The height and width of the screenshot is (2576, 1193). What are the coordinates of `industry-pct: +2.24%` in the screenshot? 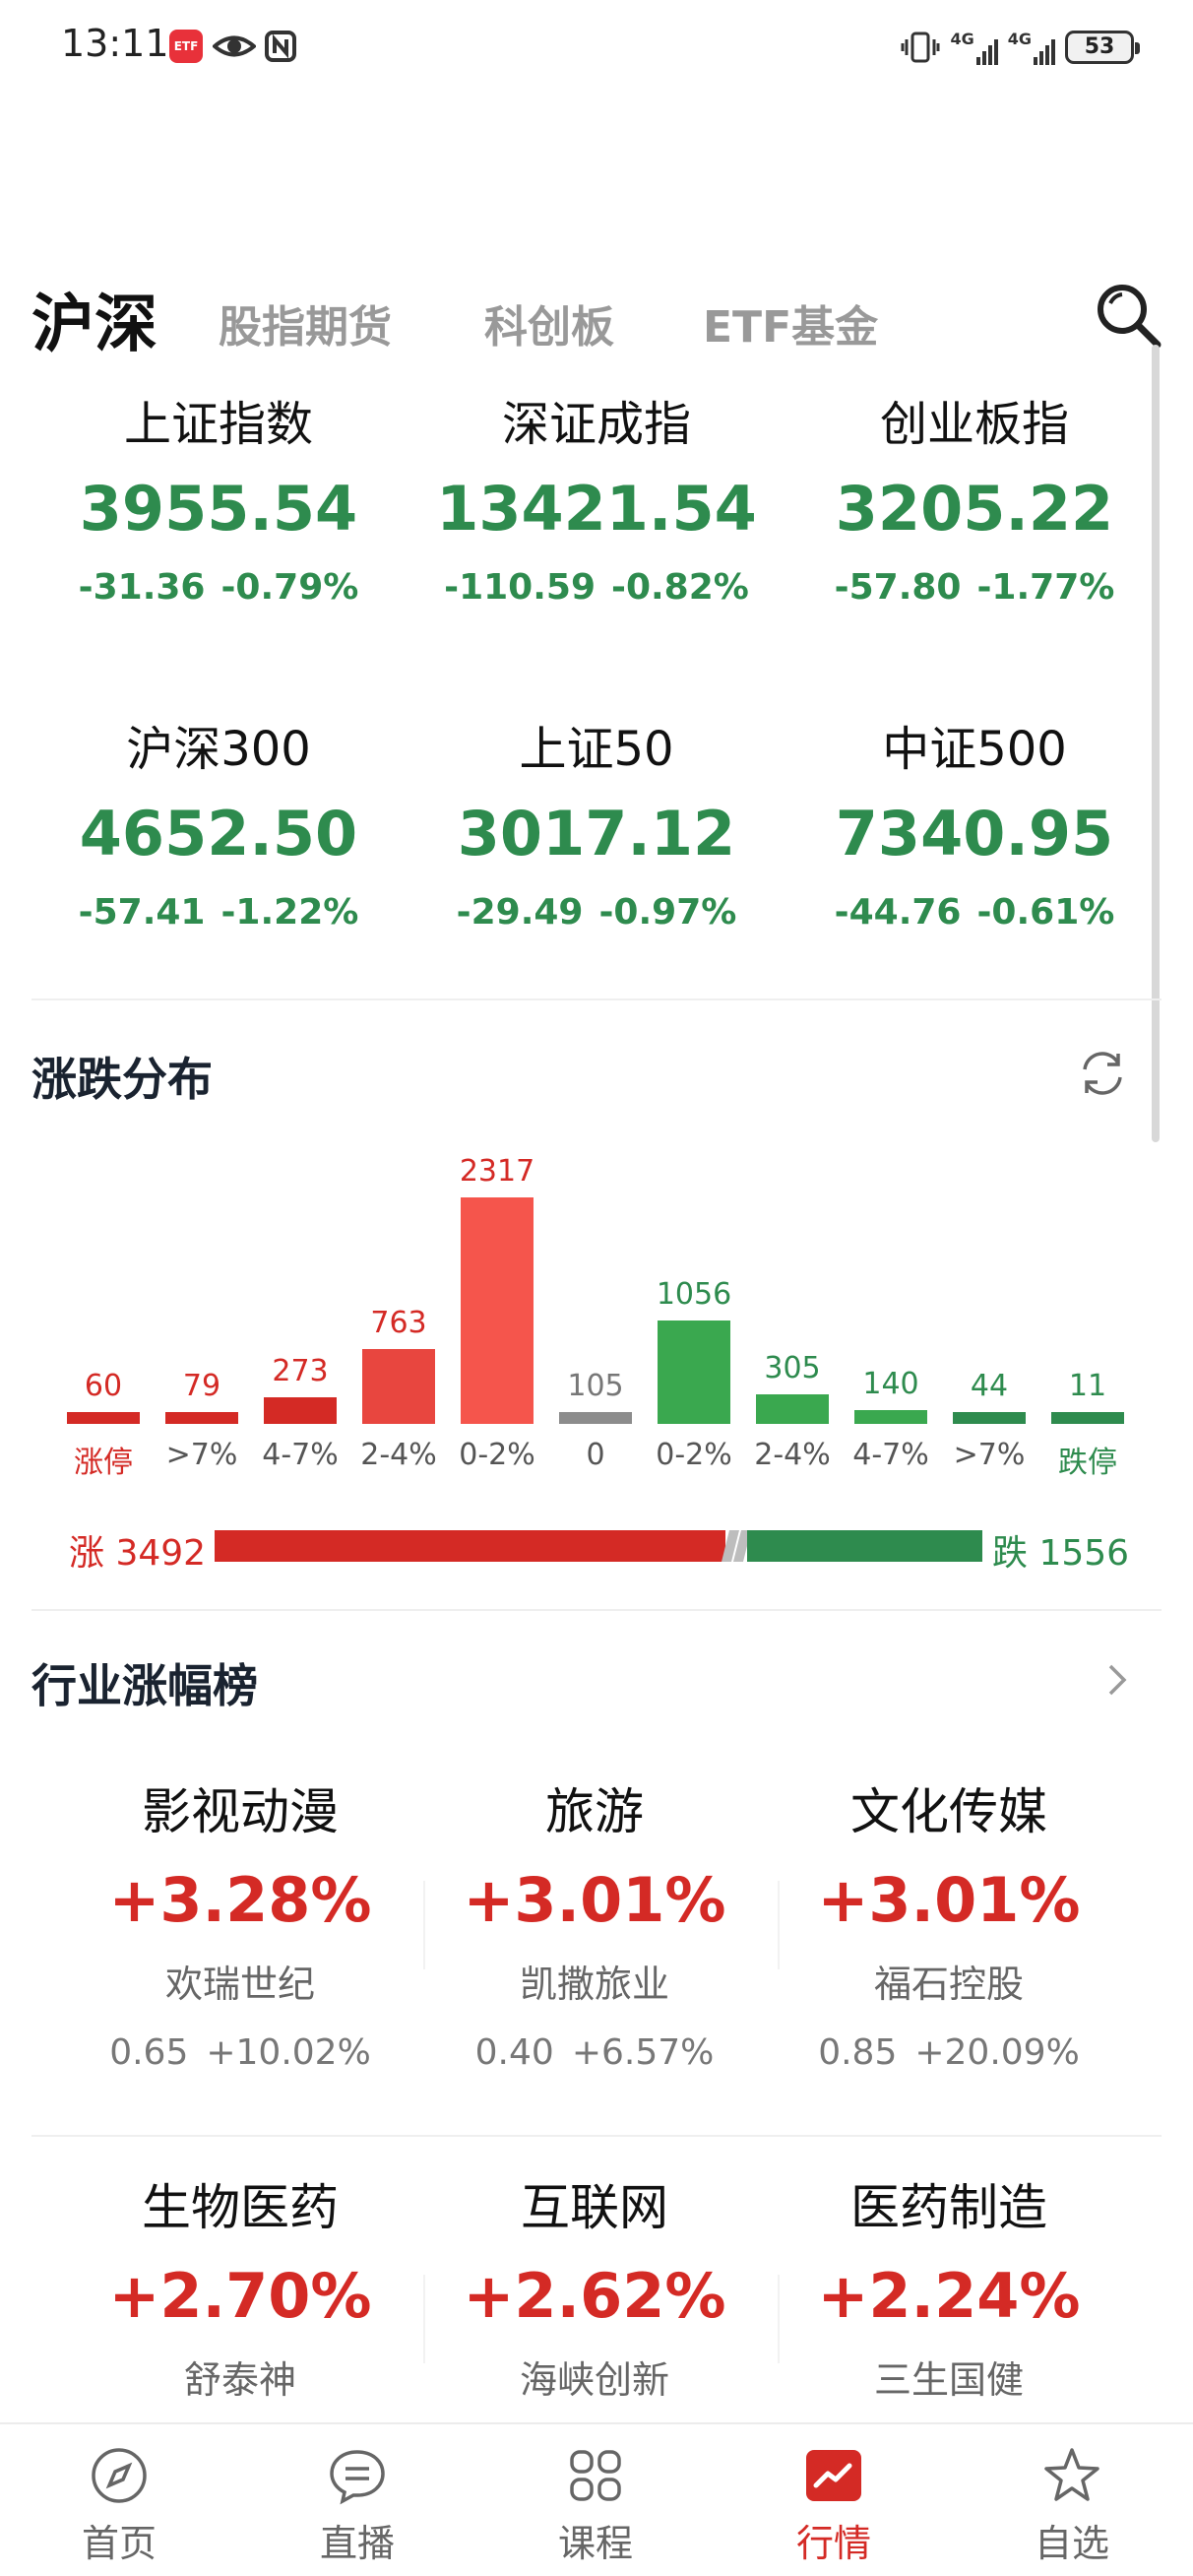 It's located at (949, 2296).